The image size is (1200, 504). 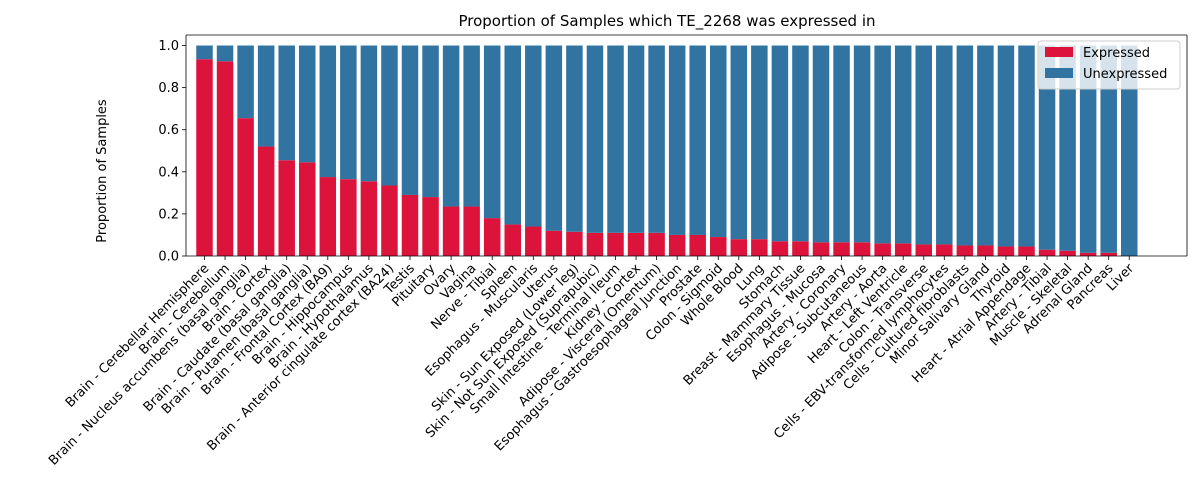 What do you see at coordinates (1059, 73) in the screenshot?
I see `legend-swatch-unexpressed` at bounding box center [1059, 73].